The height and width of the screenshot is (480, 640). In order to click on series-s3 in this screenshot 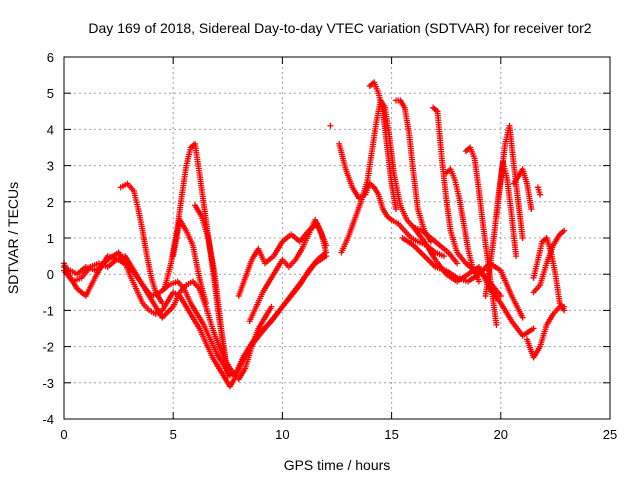, I will do `click(168, 318)`.